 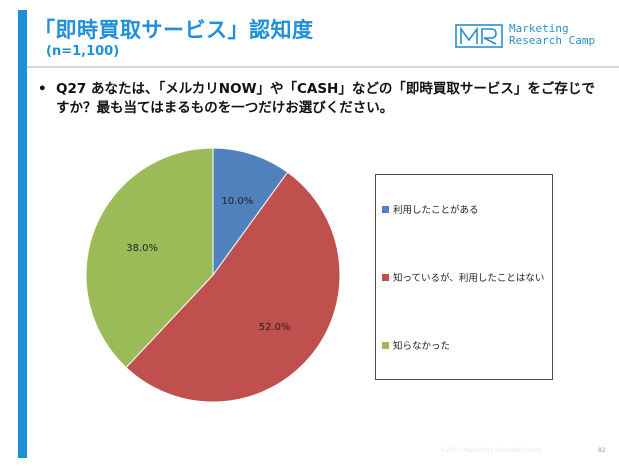 I want to click on legend-label: 知っているが、利用したことはない, so click(x=469, y=278).